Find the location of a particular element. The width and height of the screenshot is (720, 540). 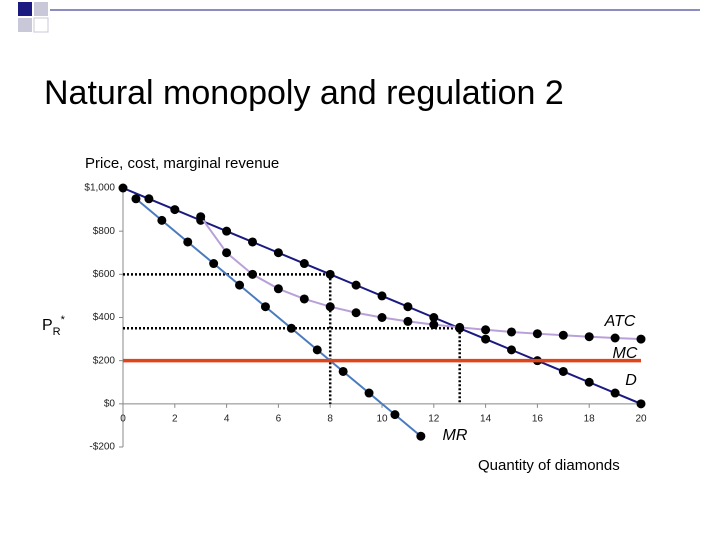

x-tick-label: 0 is located at coordinates (123, 418).